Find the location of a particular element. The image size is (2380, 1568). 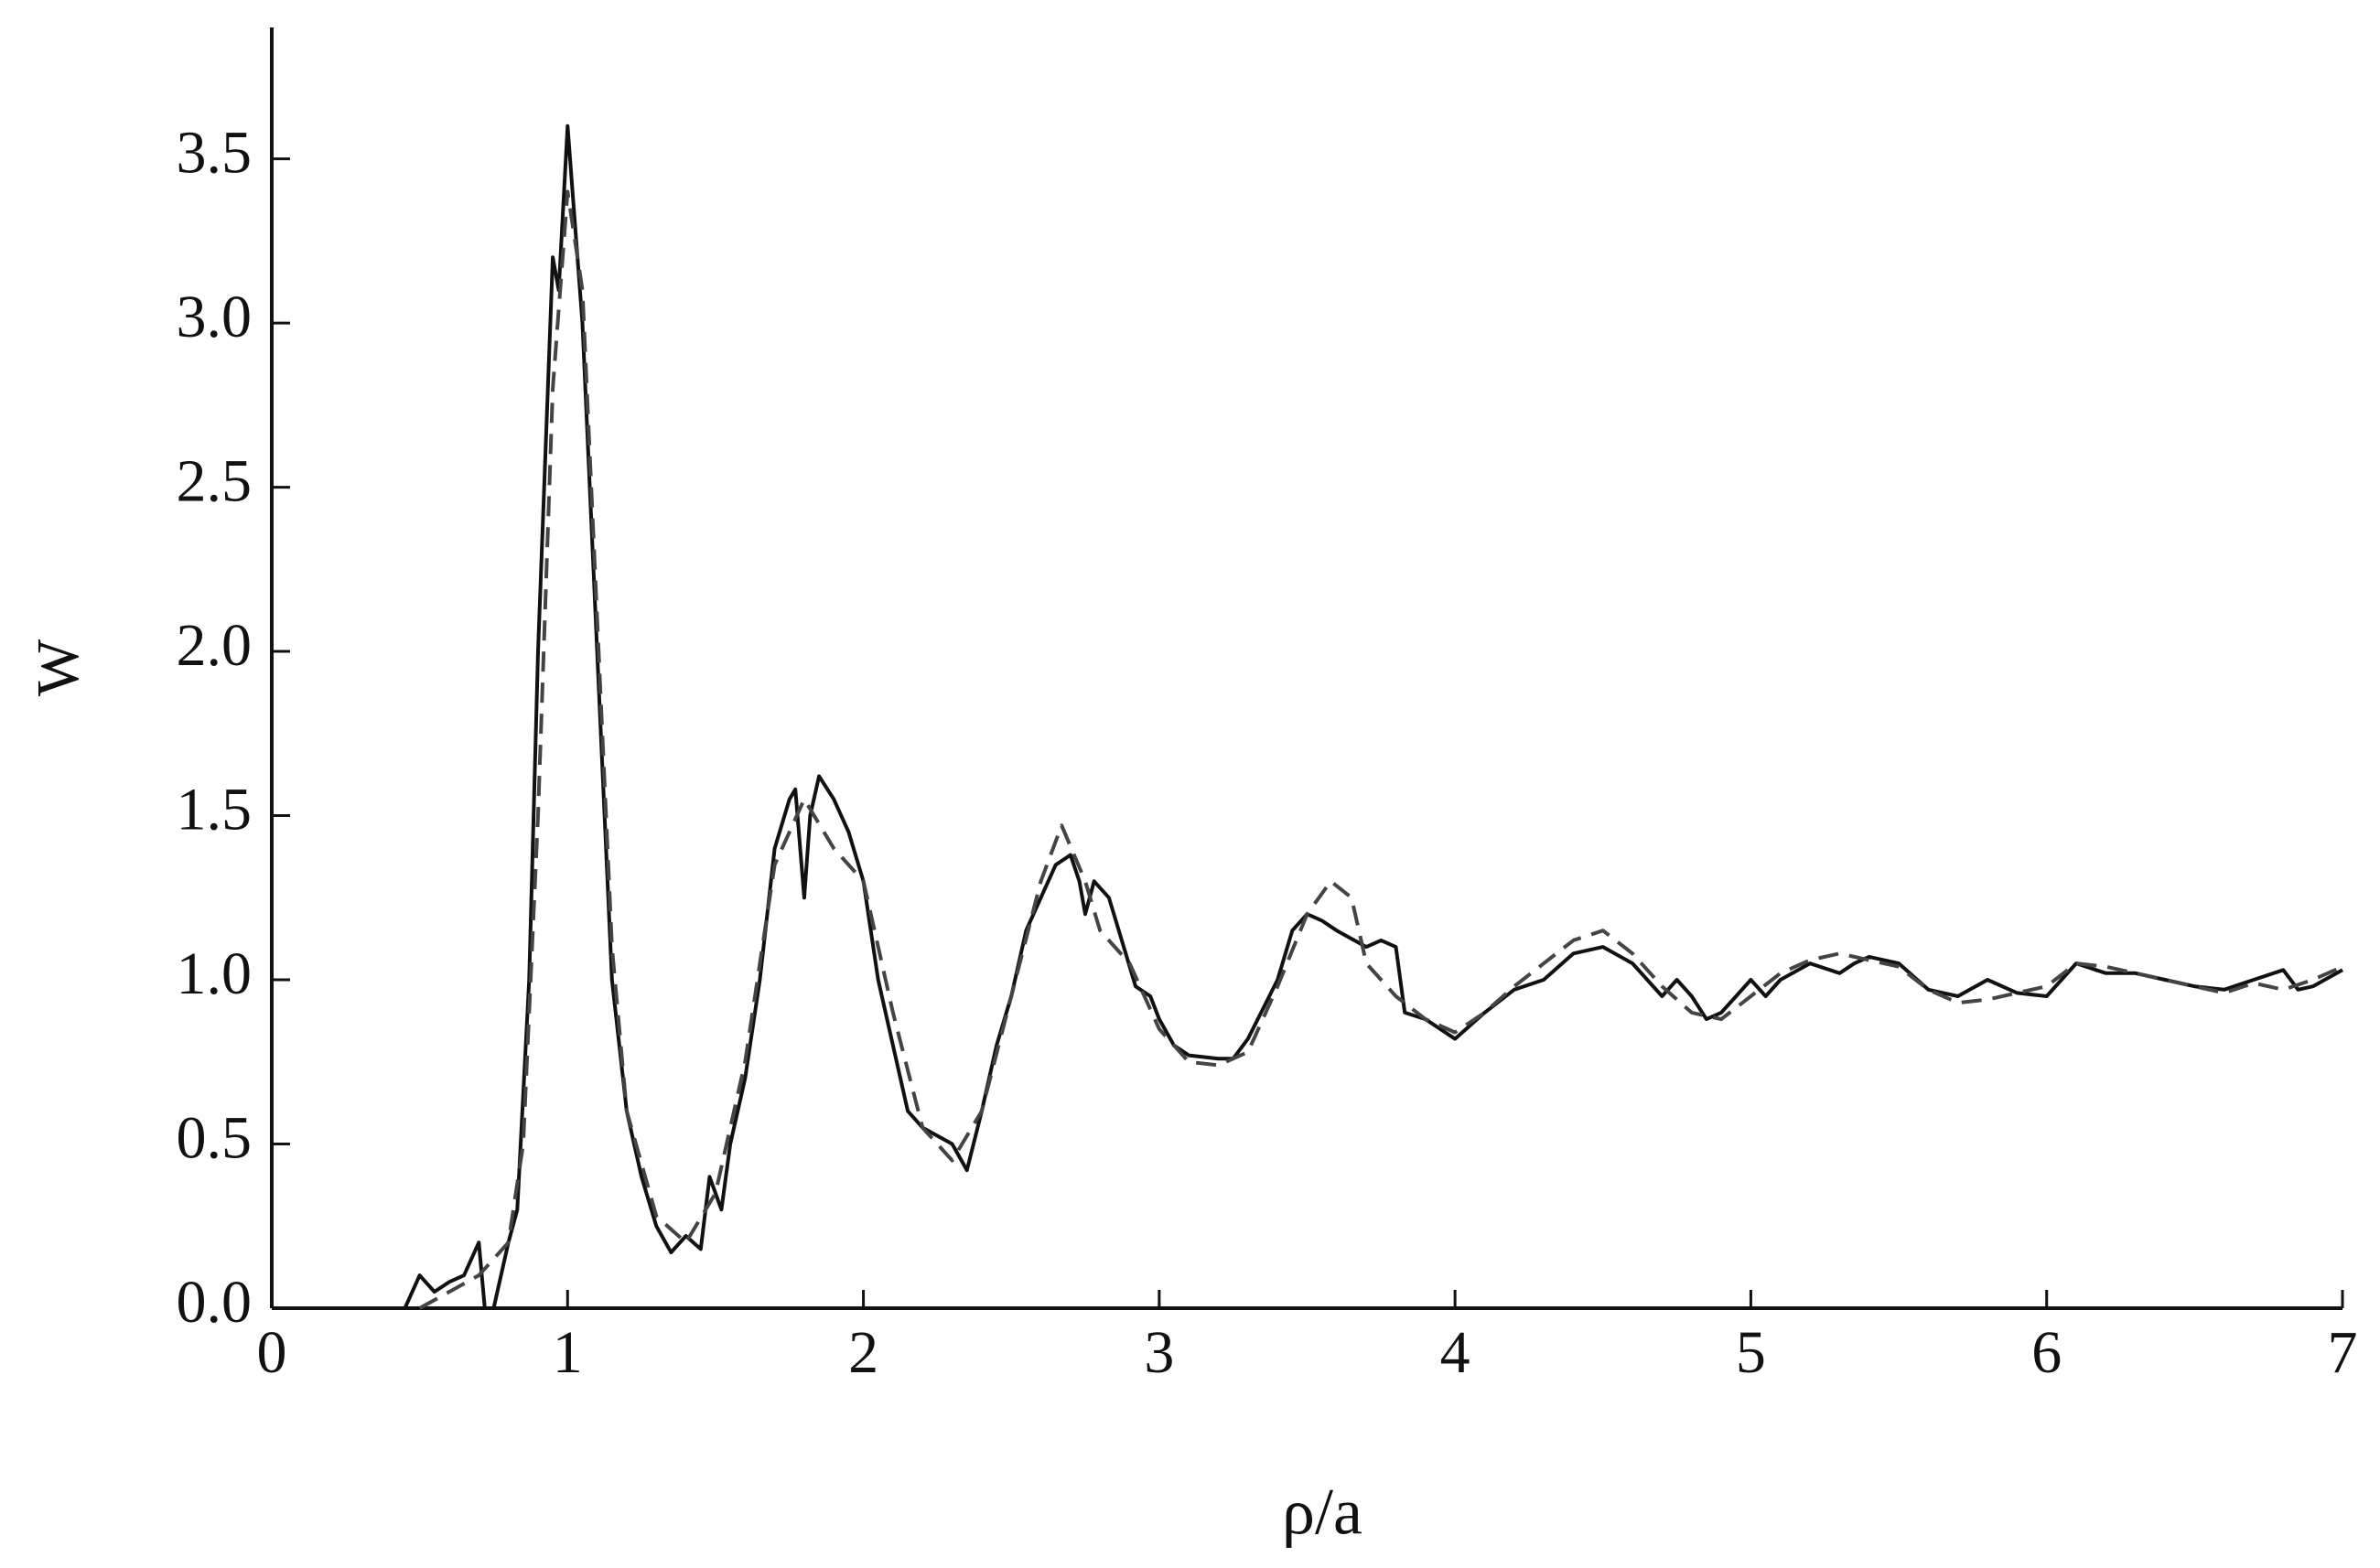

y-tick-label: 1.5 is located at coordinates (215, 810).